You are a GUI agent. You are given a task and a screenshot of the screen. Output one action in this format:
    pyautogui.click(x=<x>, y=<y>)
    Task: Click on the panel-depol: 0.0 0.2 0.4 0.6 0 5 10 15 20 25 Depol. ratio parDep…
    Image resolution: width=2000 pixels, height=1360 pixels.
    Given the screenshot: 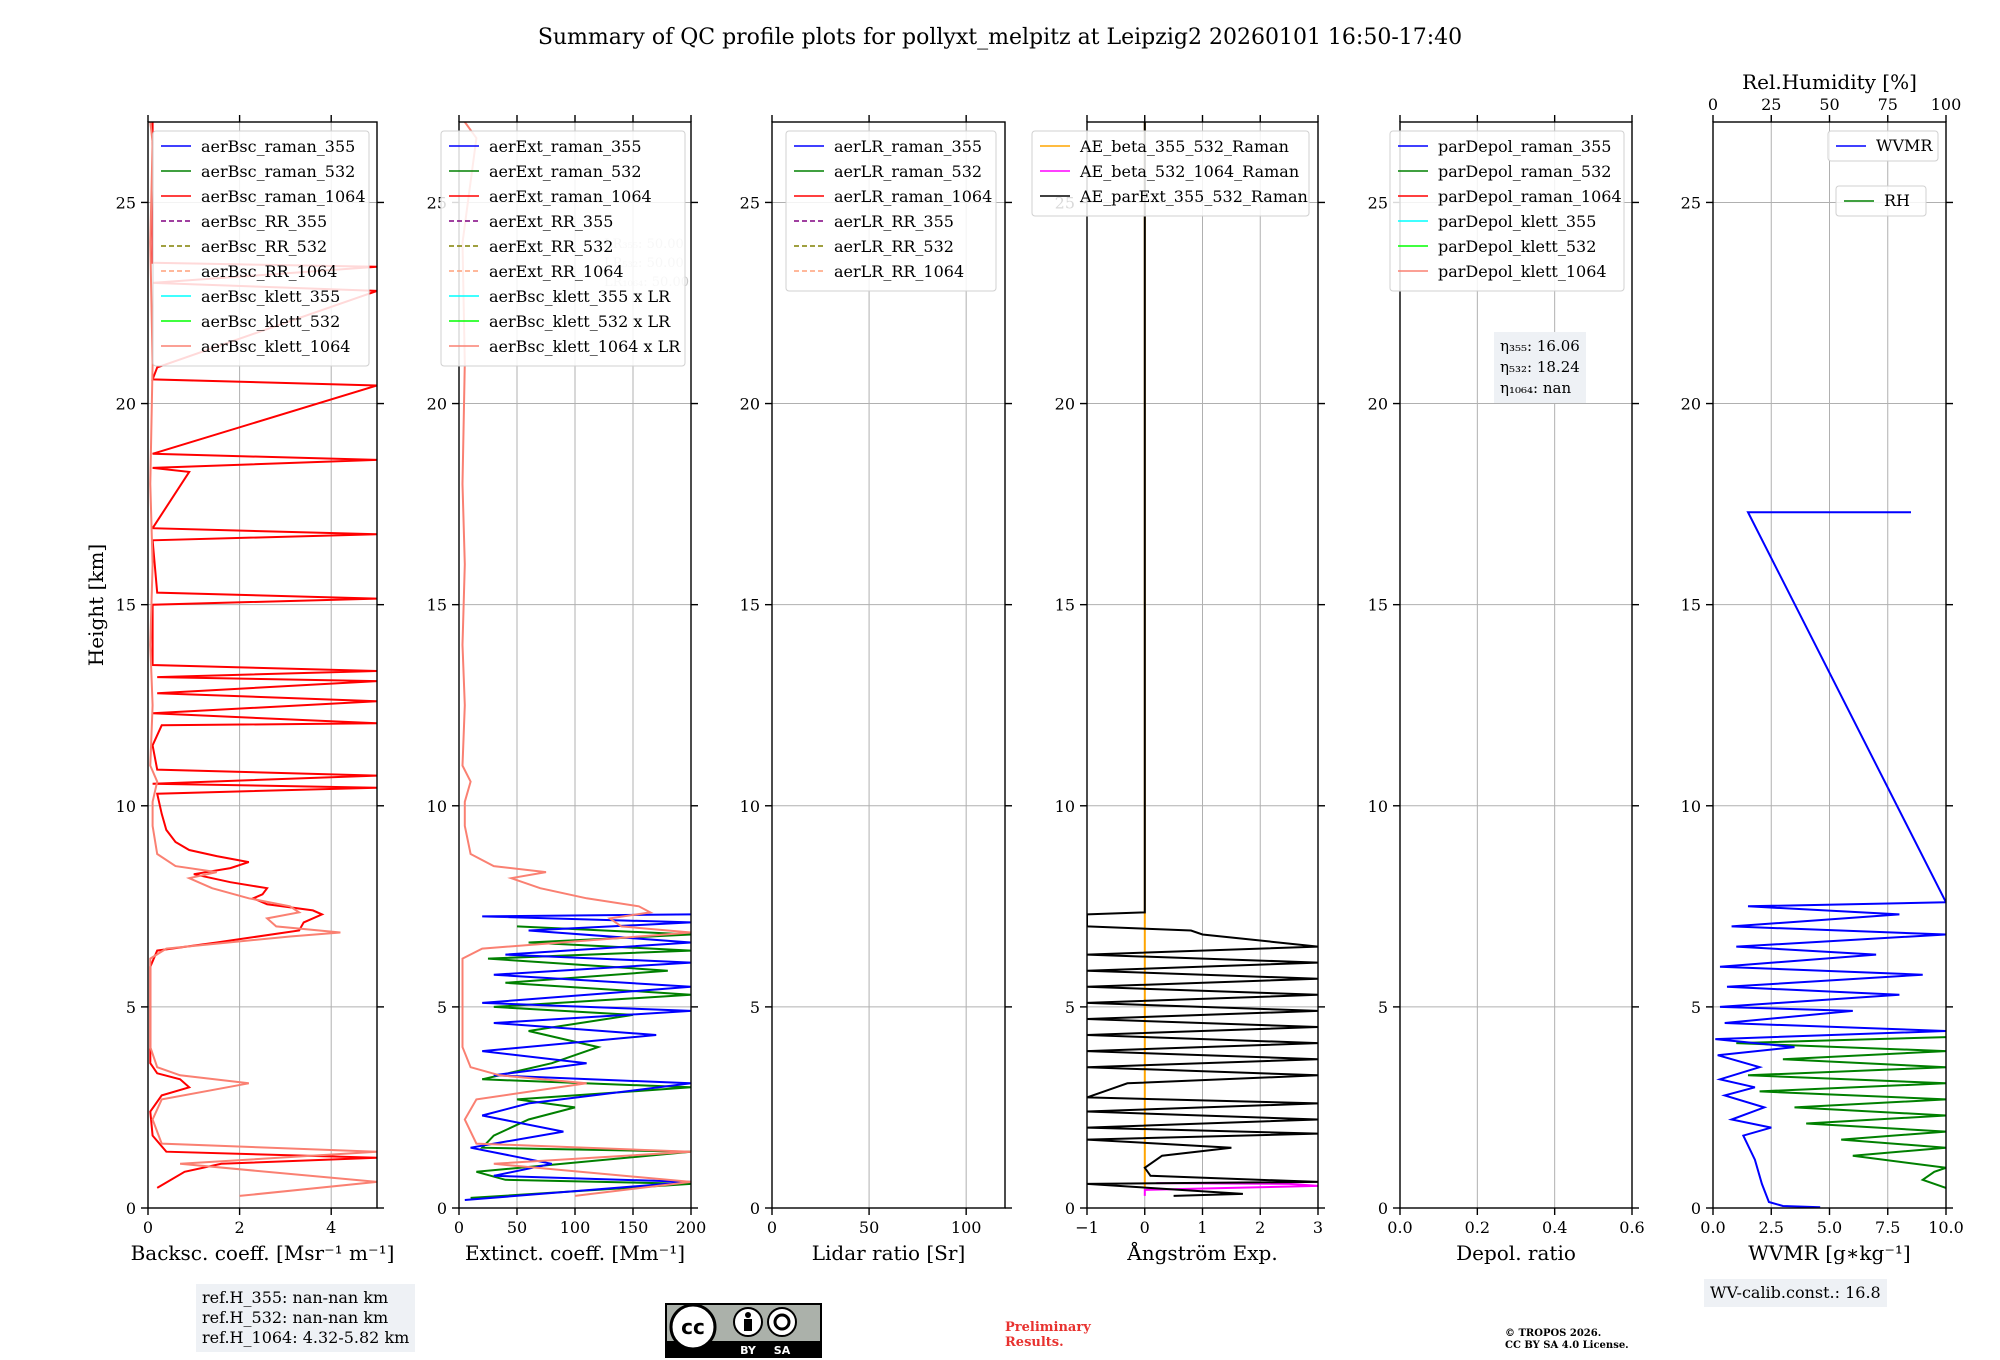 What is the action you would take?
    pyautogui.click(x=1506, y=690)
    